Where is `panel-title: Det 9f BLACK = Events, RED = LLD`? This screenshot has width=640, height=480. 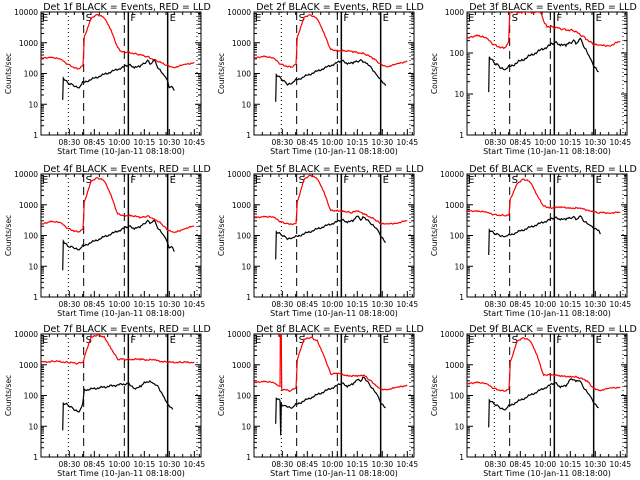 panel-title: Det 9f BLACK = Events, RED = LLD is located at coordinates (553, 329).